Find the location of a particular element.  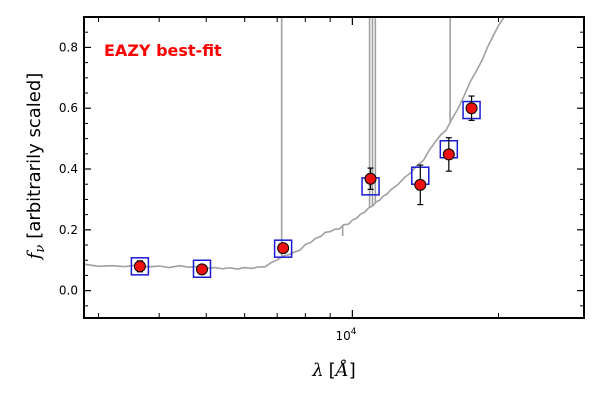

chart-annotation: EAZY best-fit is located at coordinates (163, 50).